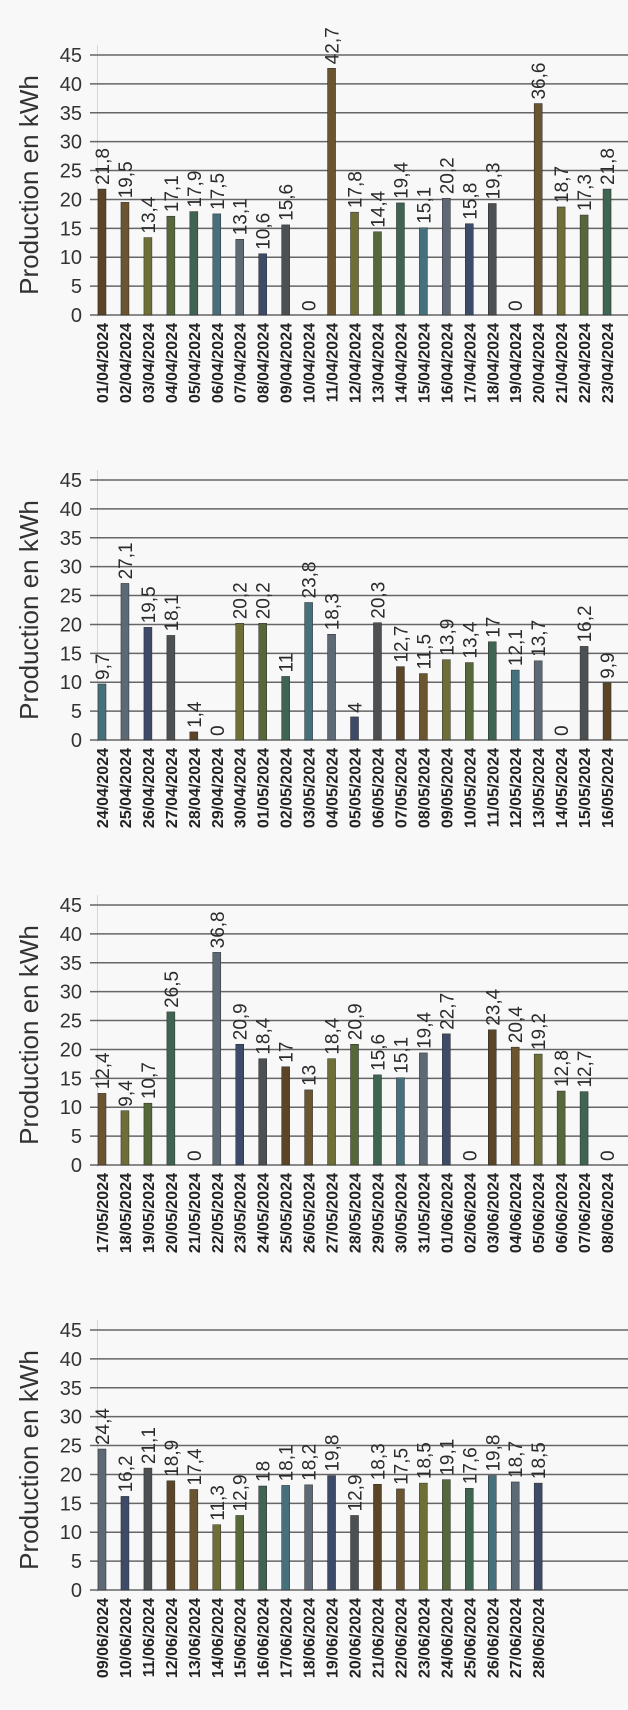  What do you see at coordinates (378, 1638) in the screenshot?
I see `x-tick-label: 21/06/2024` at bounding box center [378, 1638].